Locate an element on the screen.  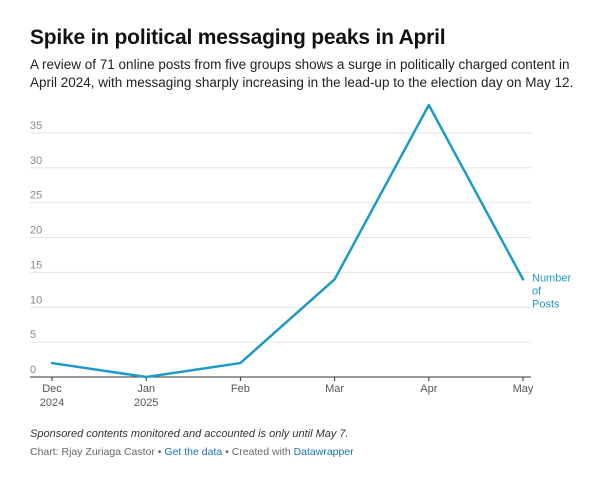
x-tick-label: Feb is located at coordinates (240, 389).